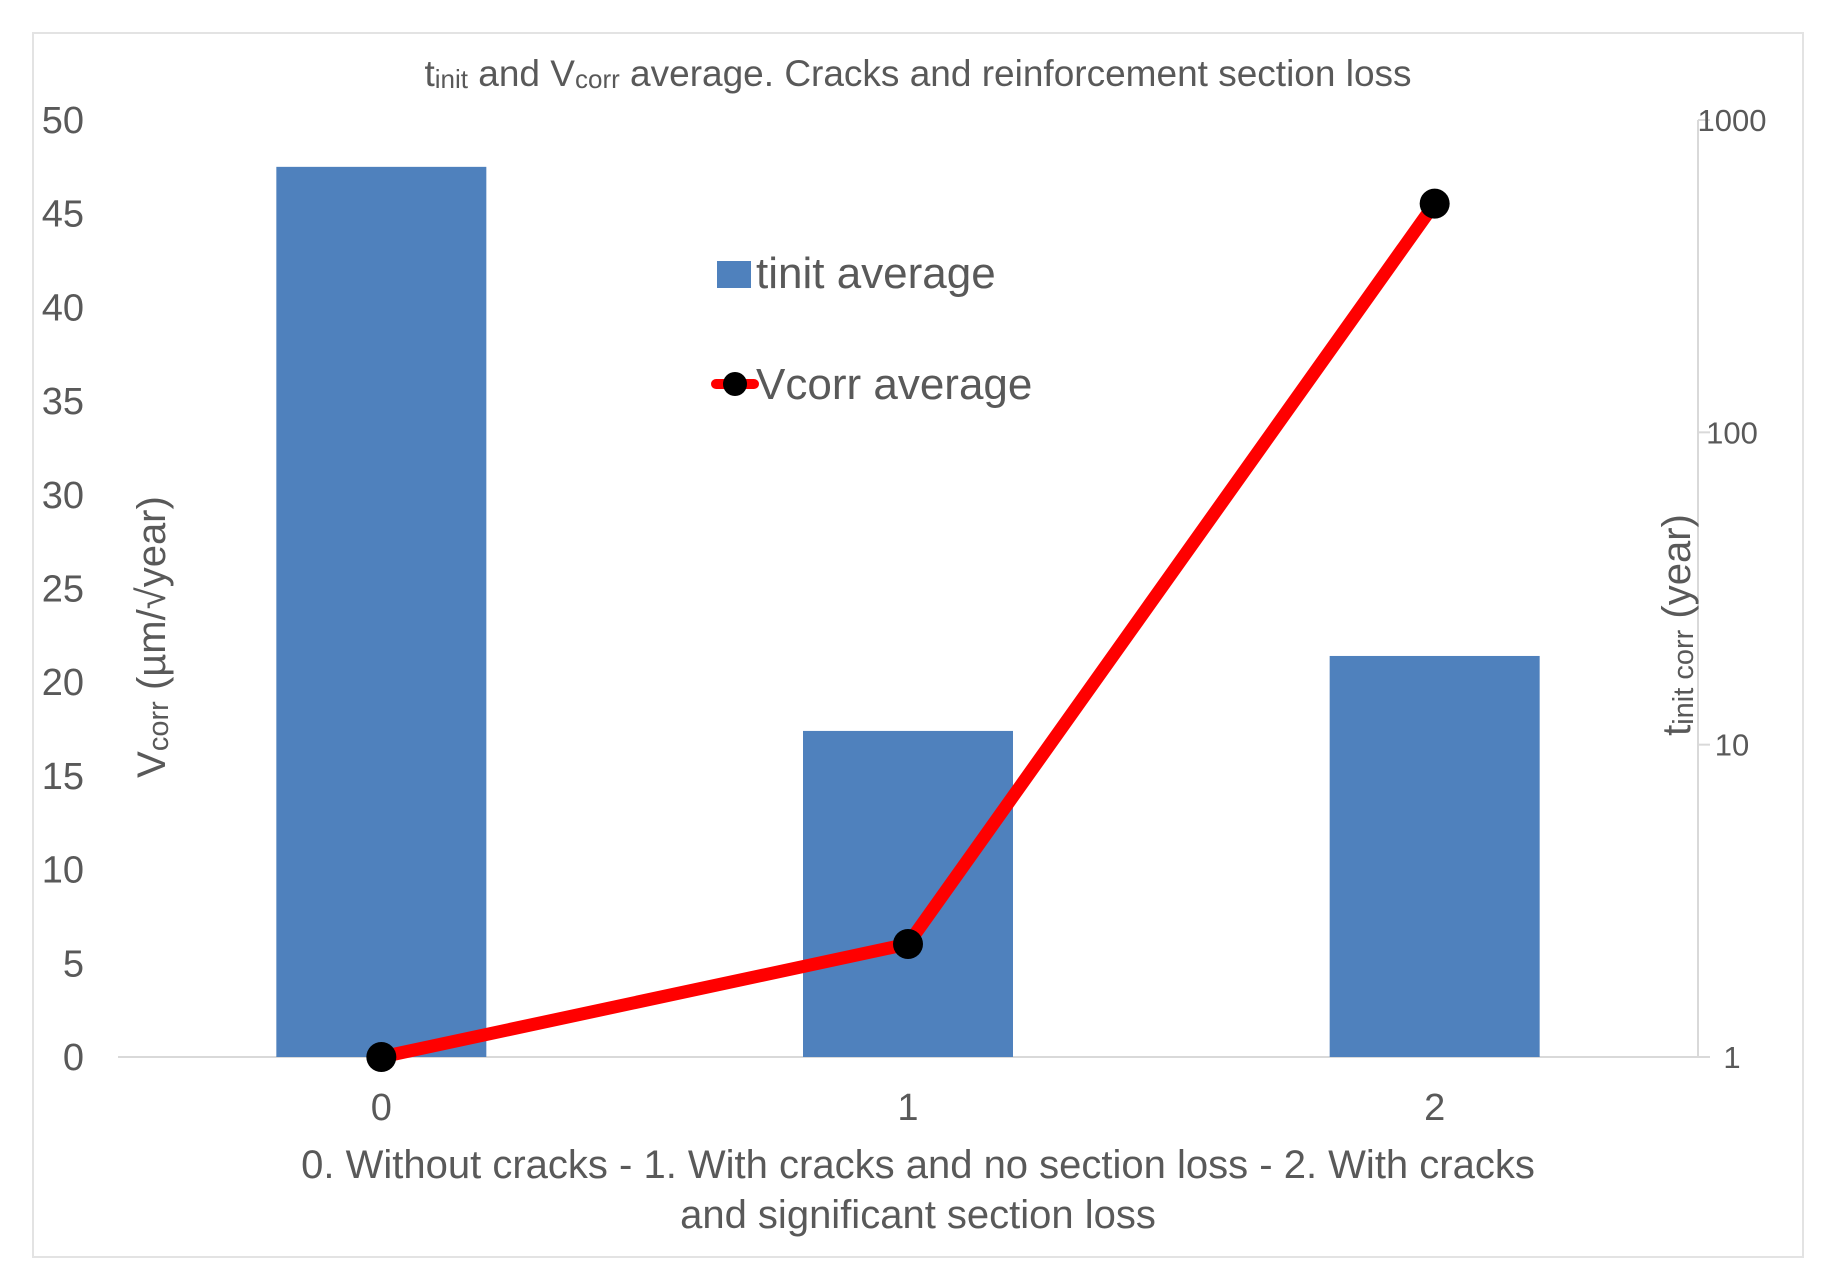  Describe the element at coordinates (381, 1108) in the screenshot. I see `x-tick-label: 0` at that location.